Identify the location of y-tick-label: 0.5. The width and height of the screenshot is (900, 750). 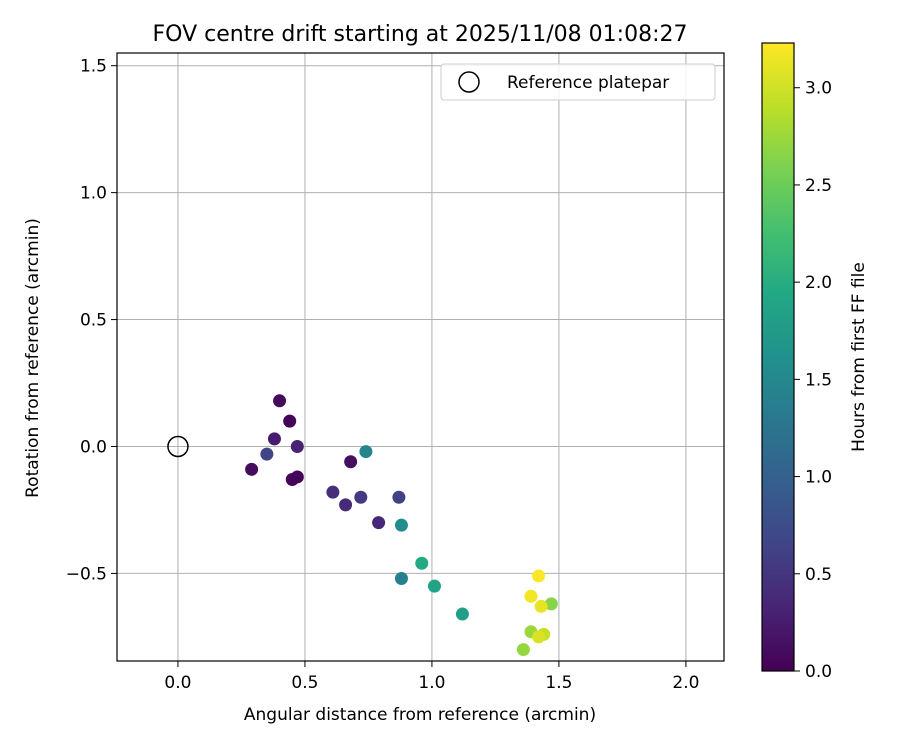
(93, 321).